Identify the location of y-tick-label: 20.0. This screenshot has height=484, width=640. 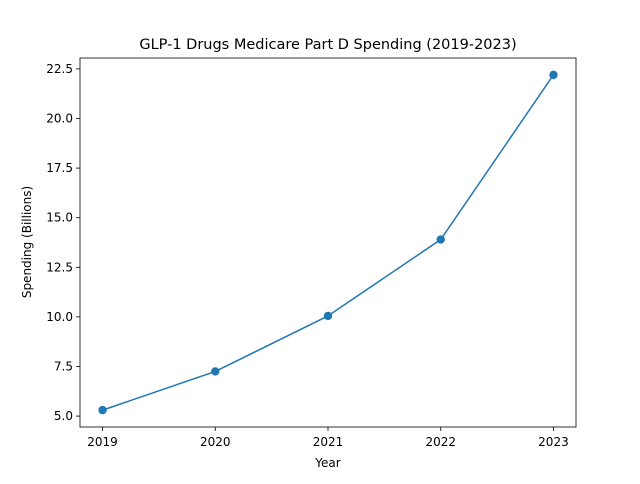
(59, 119).